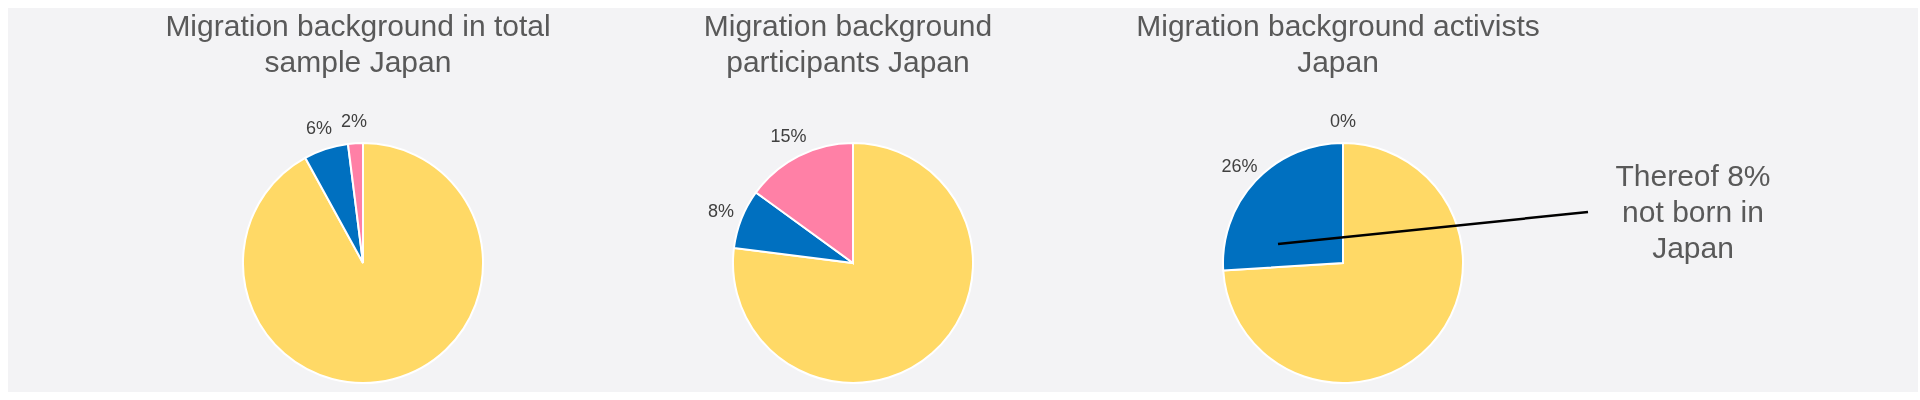  What do you see at coordinates (720, 210) in the screenshot?
I see `data-label: 8%` at bounding box center [720, 210].